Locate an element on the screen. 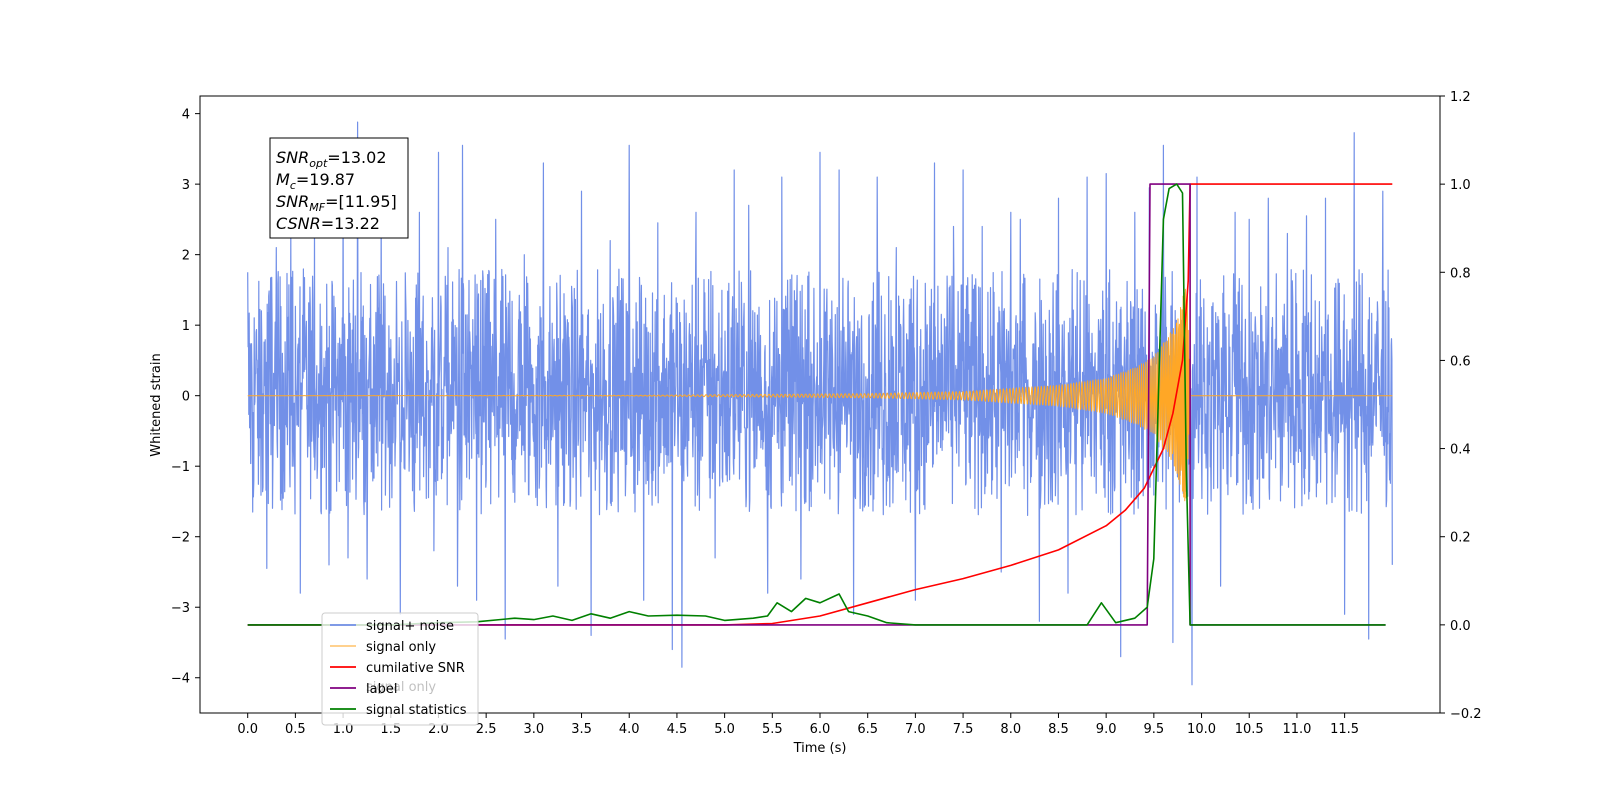 The image size is (1600, 800). x-tick-label: 5.5 is located at coordinates (772, 729).